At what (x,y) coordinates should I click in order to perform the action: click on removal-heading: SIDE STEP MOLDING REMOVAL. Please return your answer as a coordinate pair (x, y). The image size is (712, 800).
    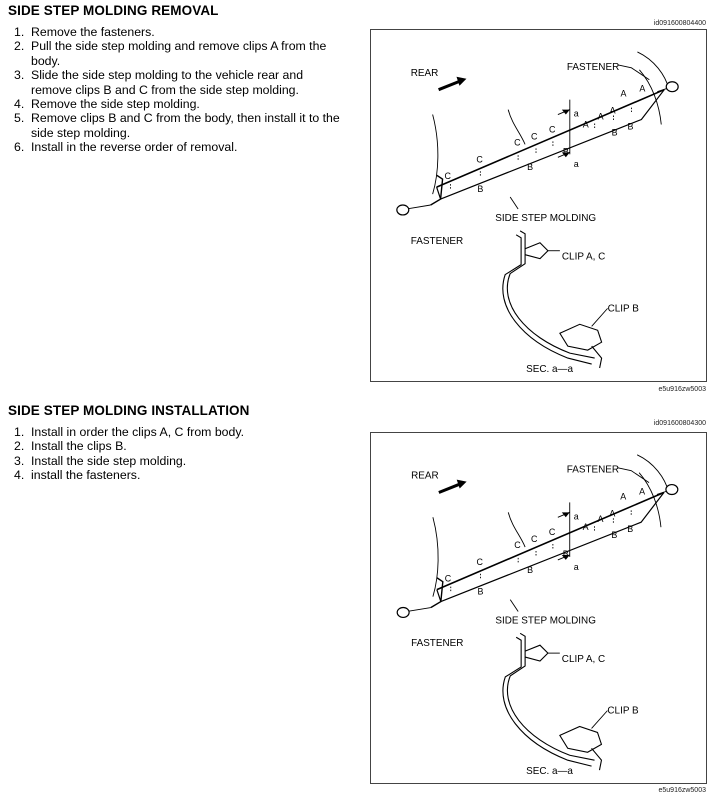
    Looking at the image, I should click on (113, 10).